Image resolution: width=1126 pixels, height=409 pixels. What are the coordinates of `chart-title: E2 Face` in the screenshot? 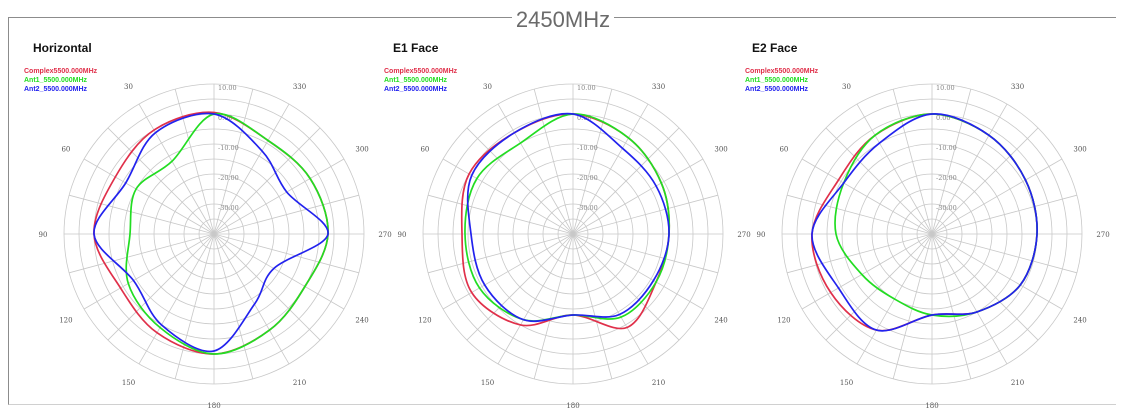 It's located at (775, 48).